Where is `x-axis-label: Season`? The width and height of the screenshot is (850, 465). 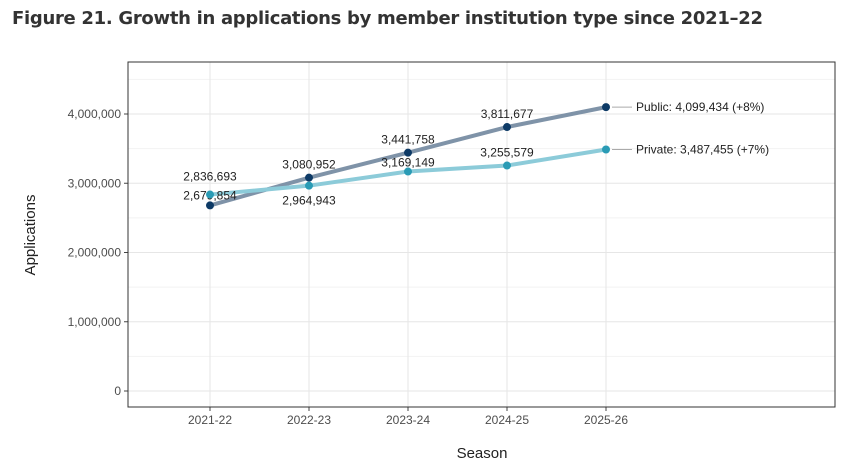
x-axis-label: Season is located at coordinates (482, 453).